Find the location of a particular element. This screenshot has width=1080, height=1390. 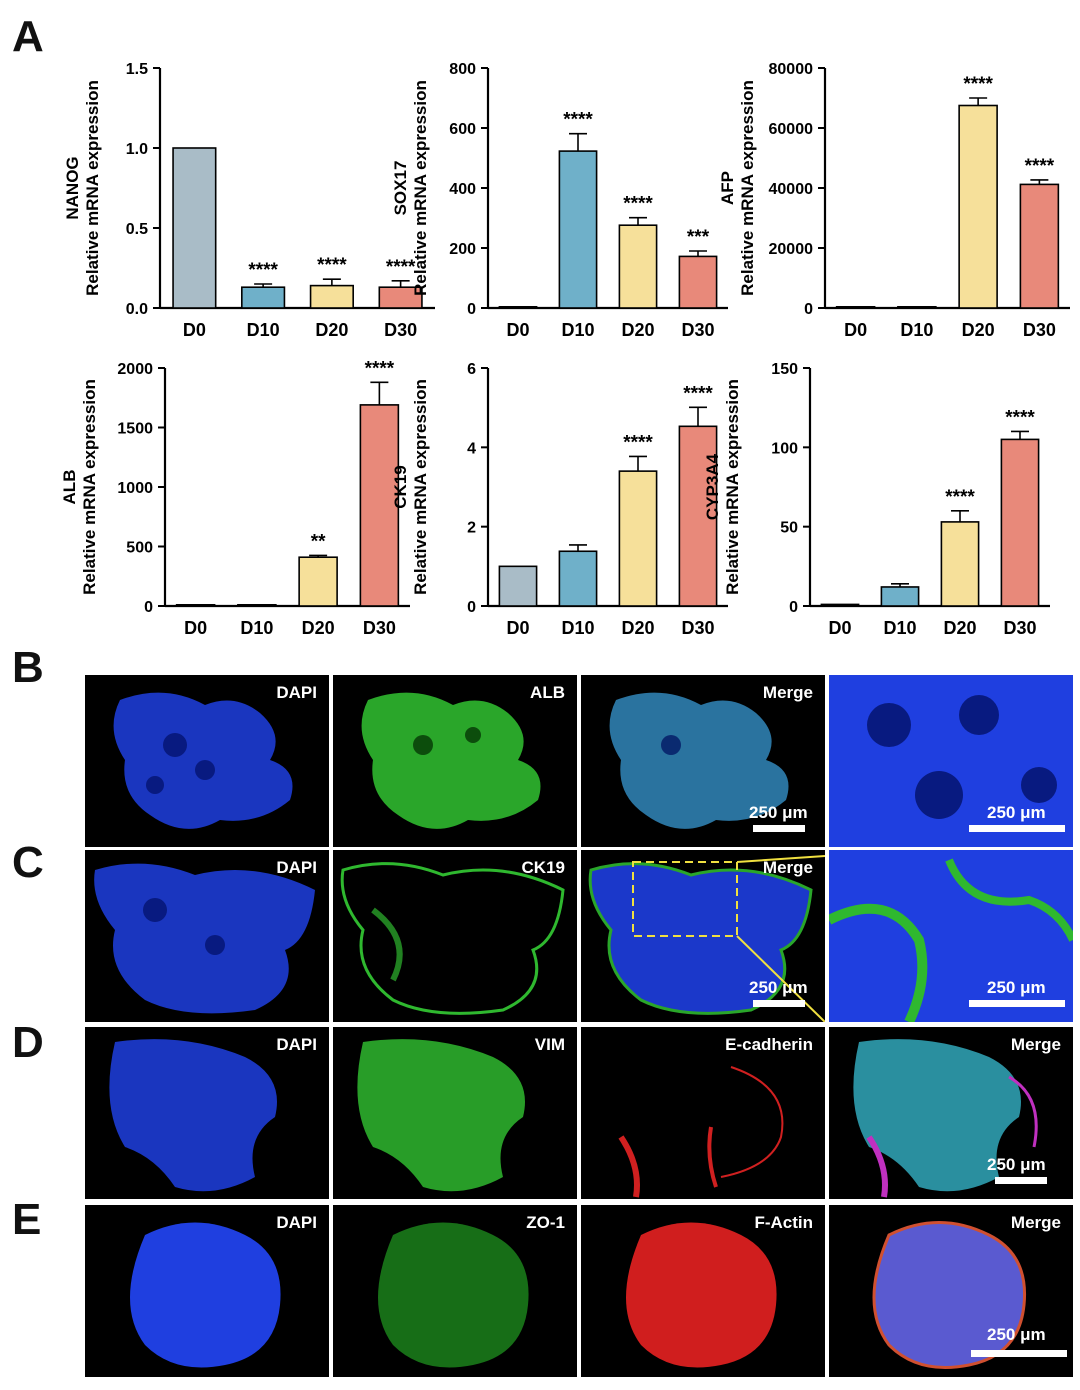

tile-e-zo1: ZO-1 is located at coordinates (455, 1291).